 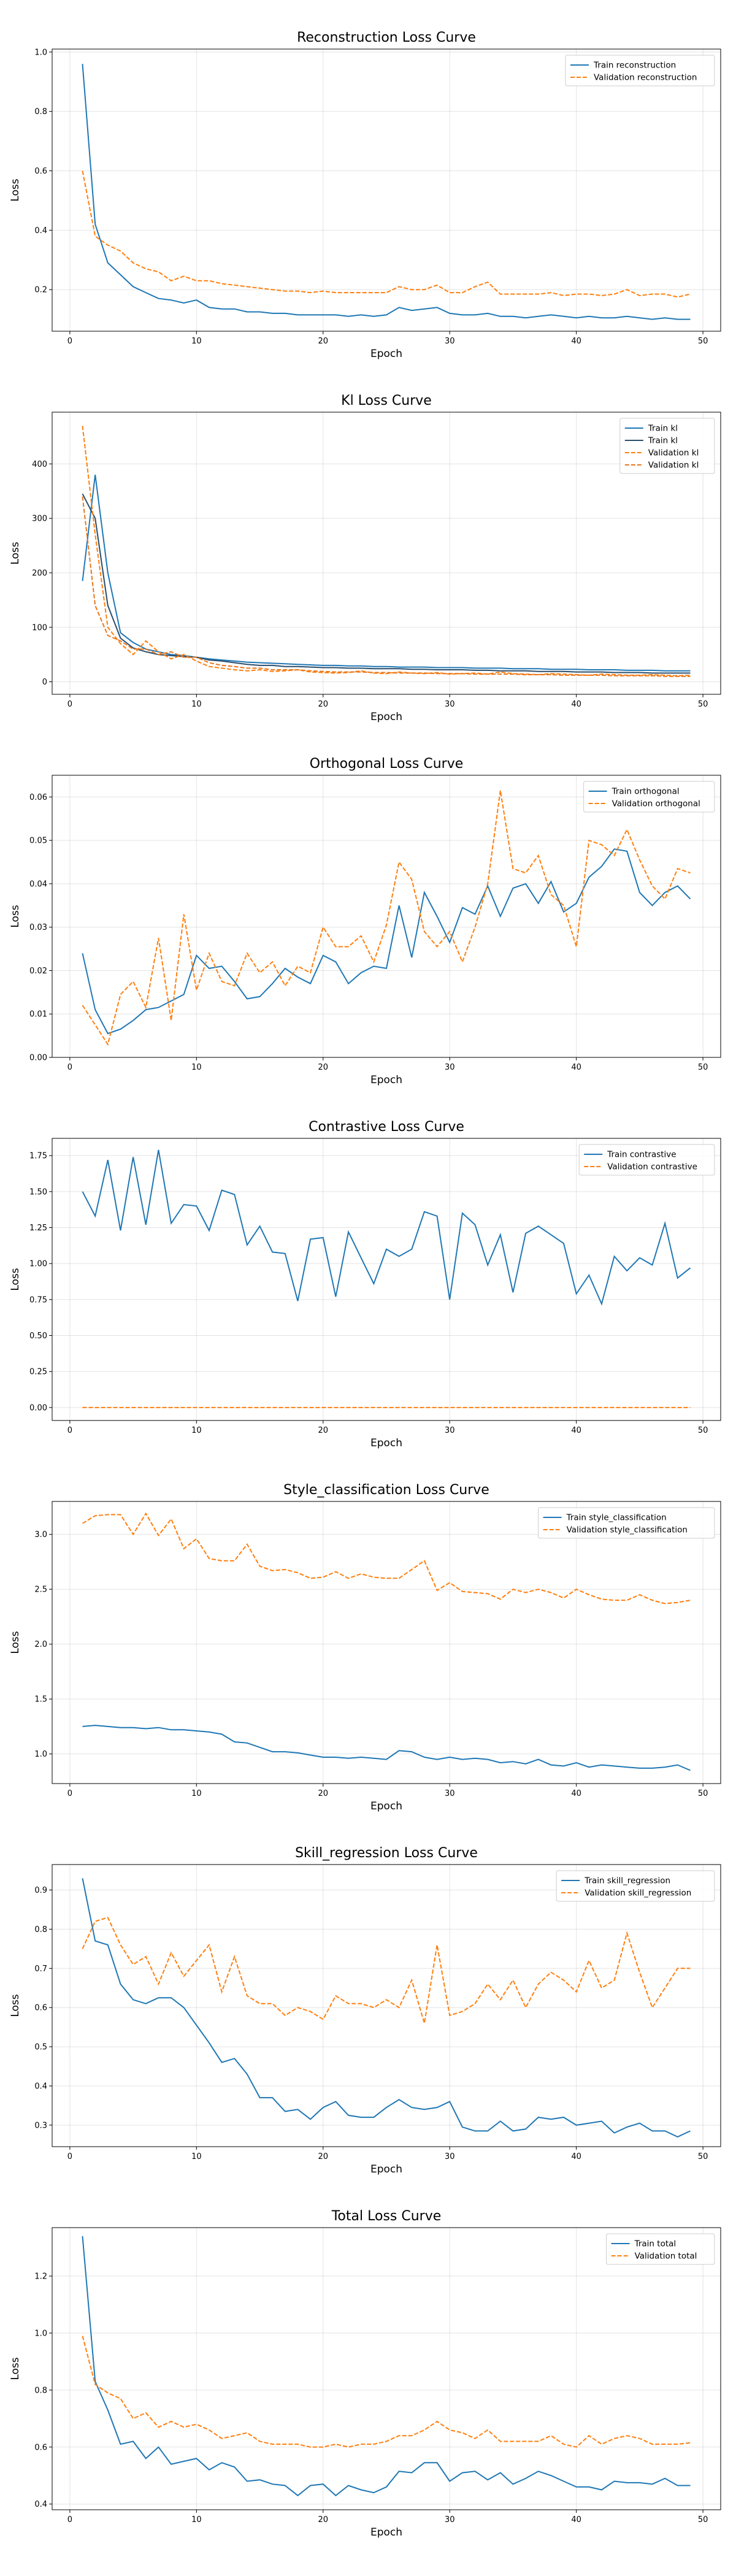 What do you see at coordinates (627, 1881) in the screenshot?
I see `legend-label: Train skill_regression` at bounding box center [627, 1881].